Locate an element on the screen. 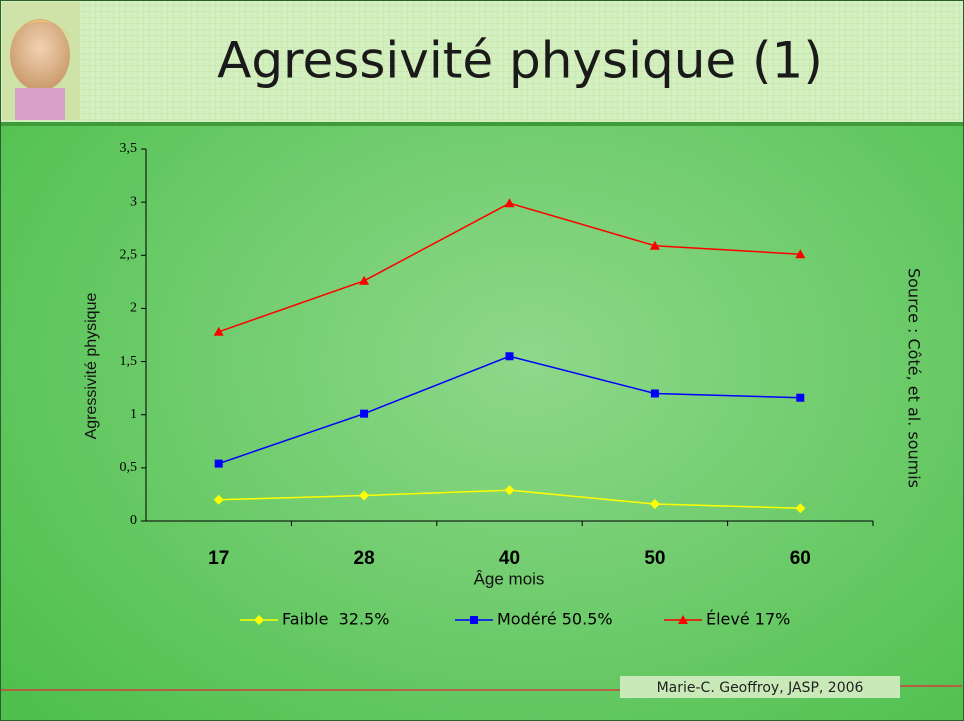  footer: Marie-C. Geoffroy, JASP, 2006 is located at coordinates (760, 688).